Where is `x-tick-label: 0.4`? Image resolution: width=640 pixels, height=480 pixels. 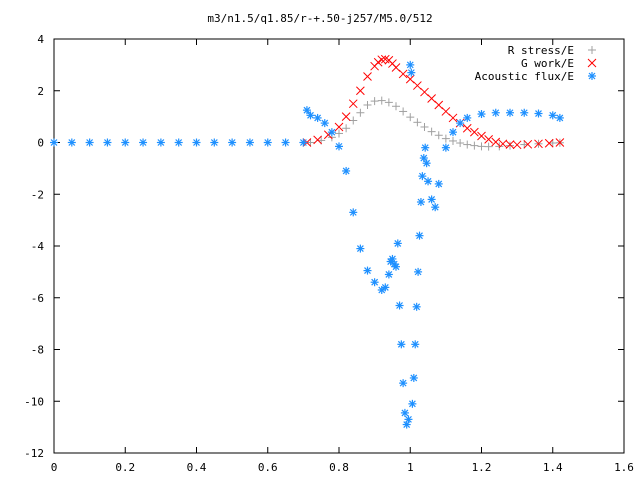
x-tick-label: 0.4 is located at coordinates (197, 467).